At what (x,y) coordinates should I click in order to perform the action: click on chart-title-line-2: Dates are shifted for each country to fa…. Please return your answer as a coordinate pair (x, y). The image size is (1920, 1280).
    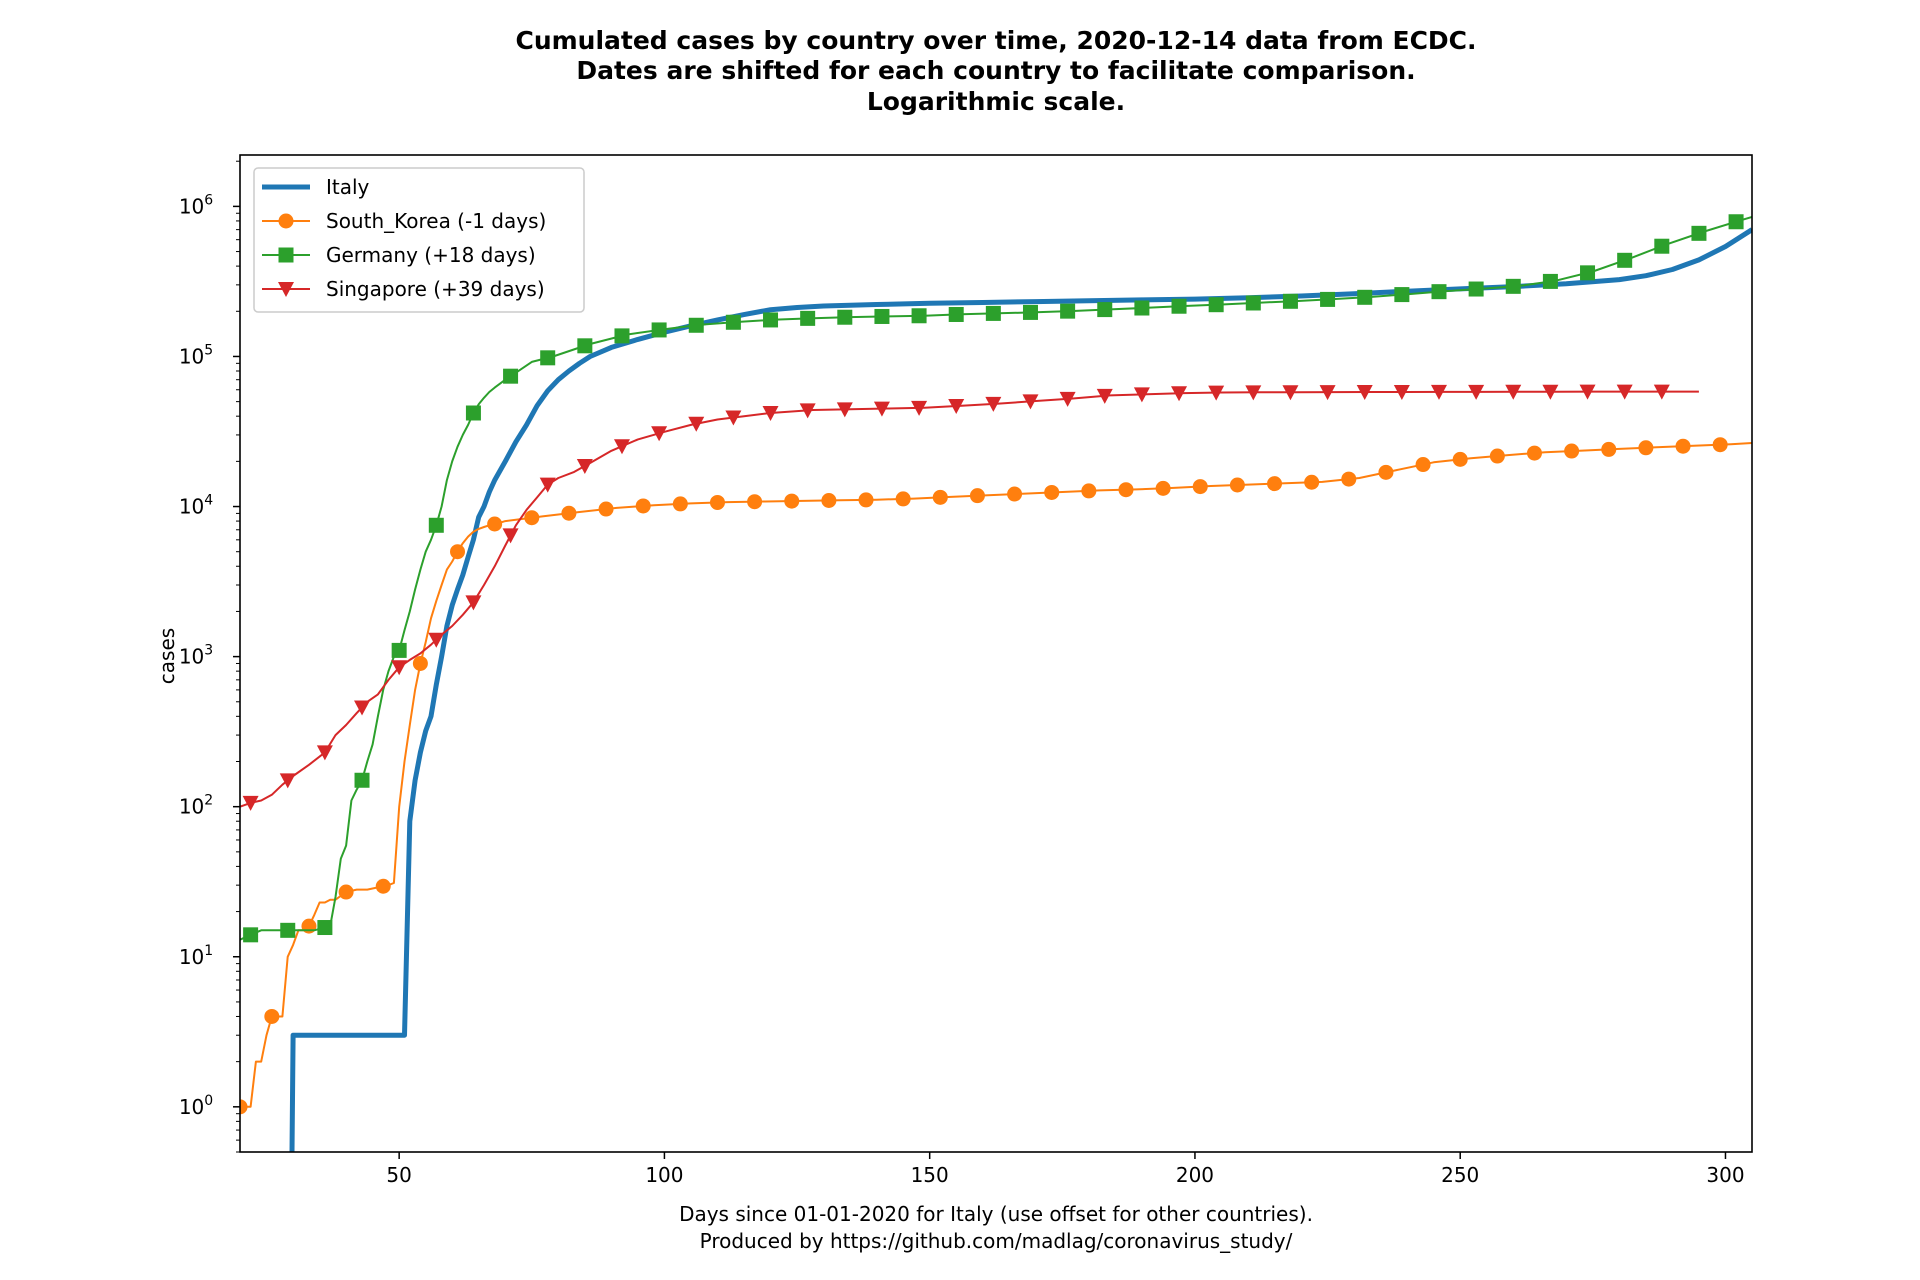
    Looking at the image, I should click on (995, 70).